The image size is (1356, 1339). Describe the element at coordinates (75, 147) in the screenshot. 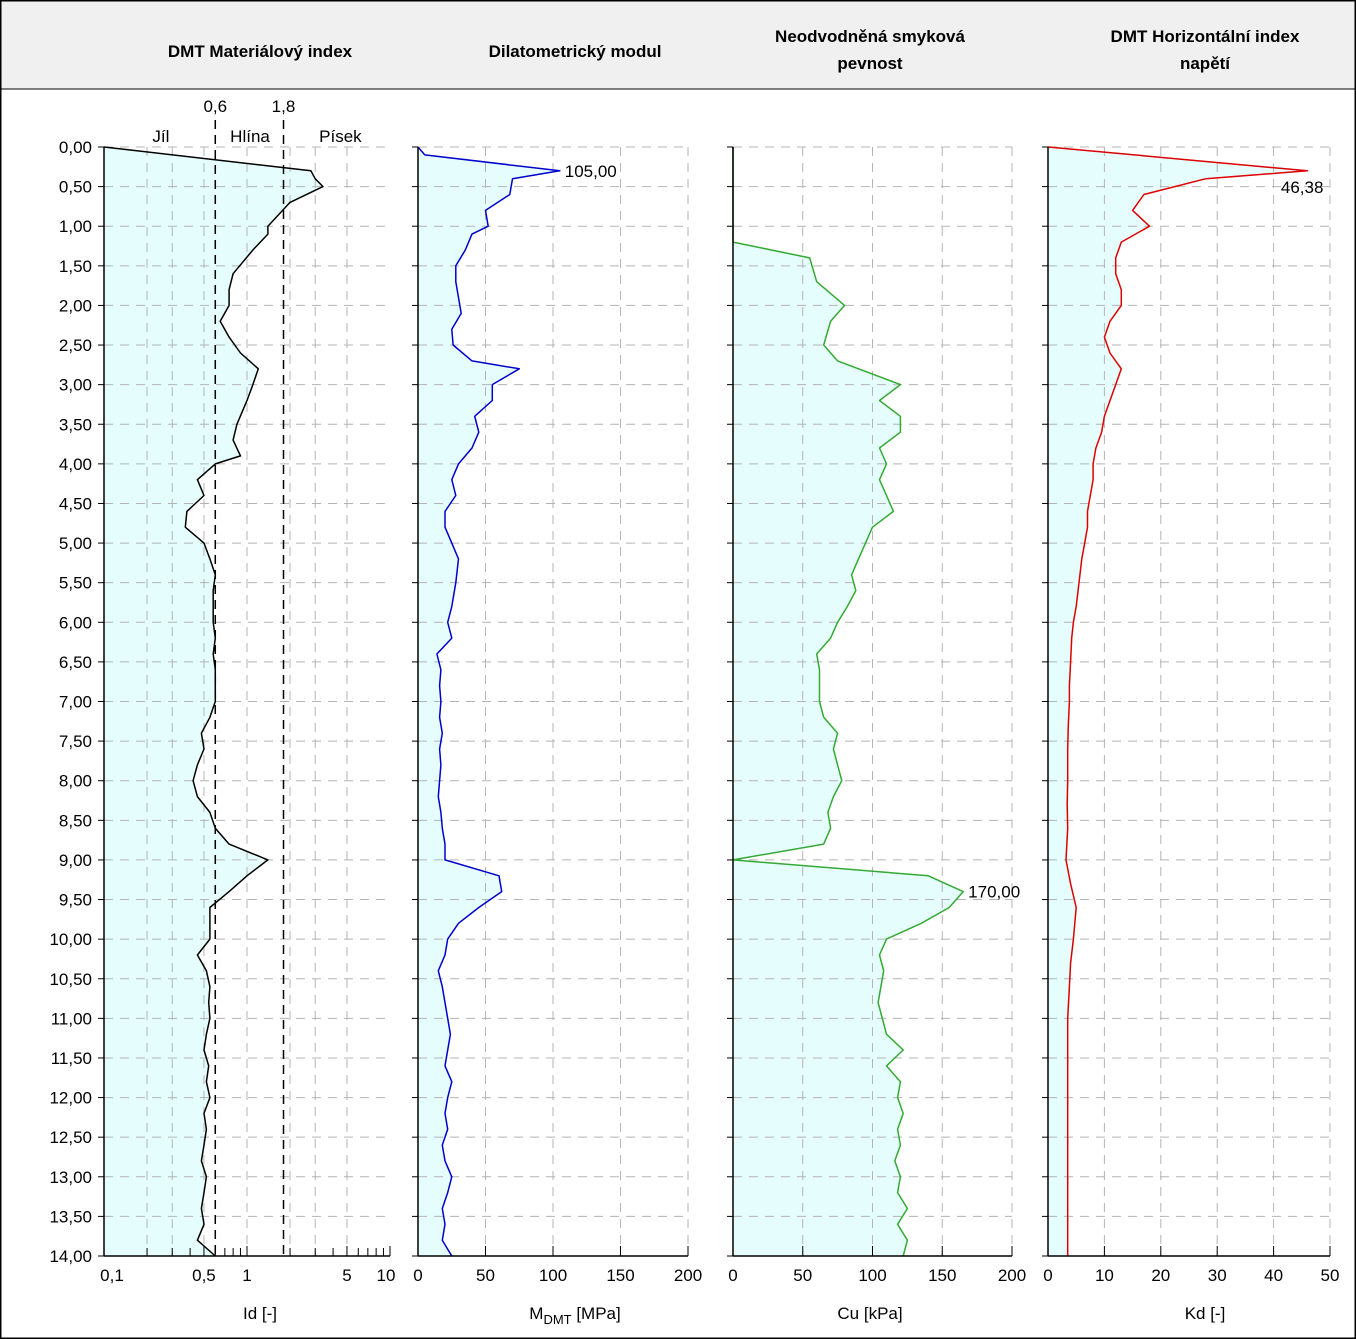

I see `depth-tick-label: 0,00` at that location.